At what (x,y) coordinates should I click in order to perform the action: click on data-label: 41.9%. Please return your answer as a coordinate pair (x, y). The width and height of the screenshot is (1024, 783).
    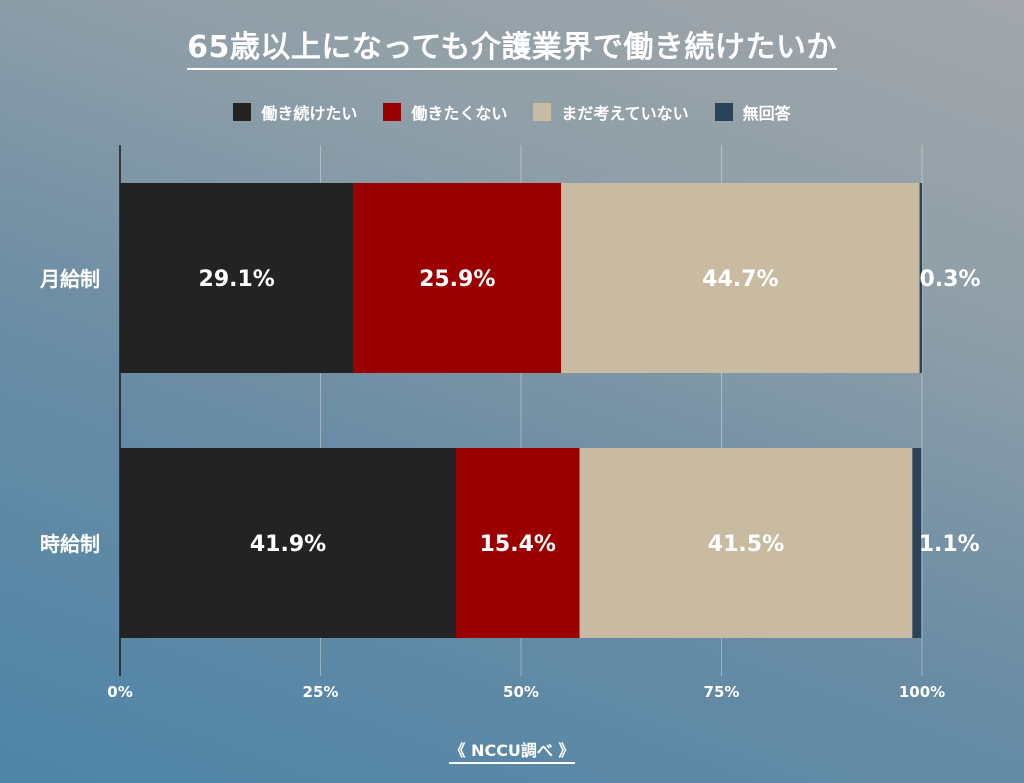
    Looking at the image, I should click on (288, 544).